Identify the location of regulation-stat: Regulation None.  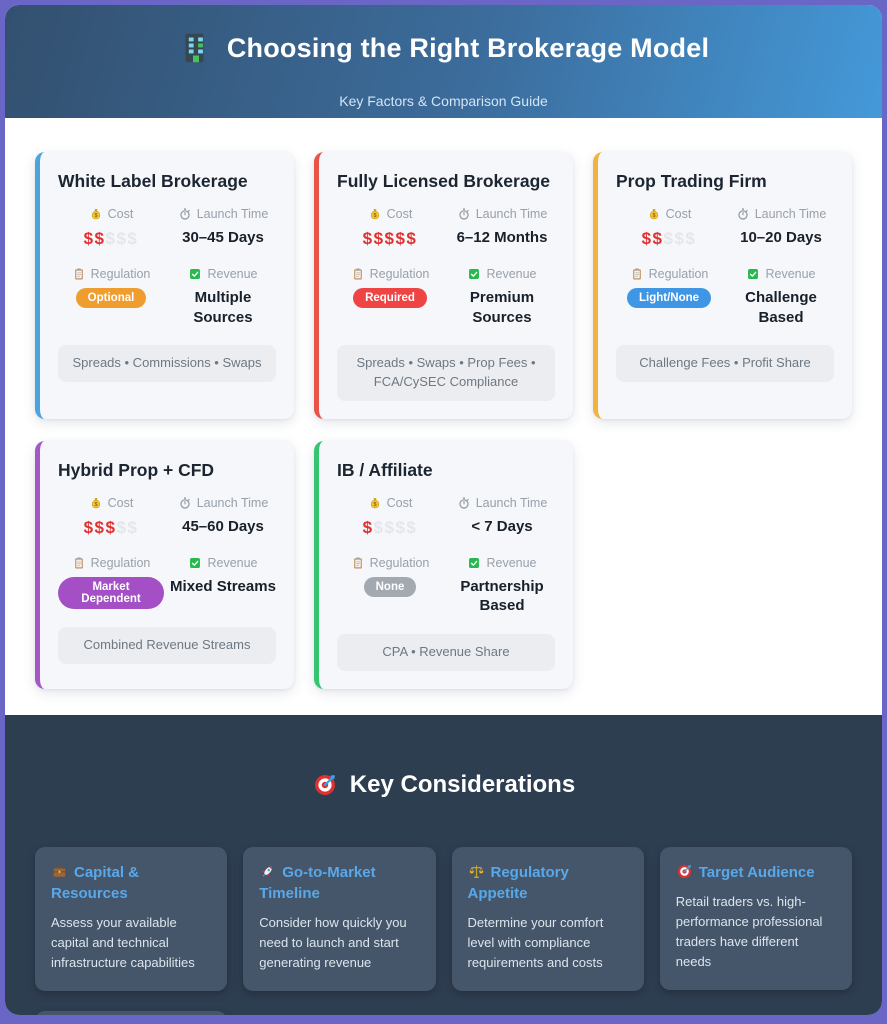
(390, 586).